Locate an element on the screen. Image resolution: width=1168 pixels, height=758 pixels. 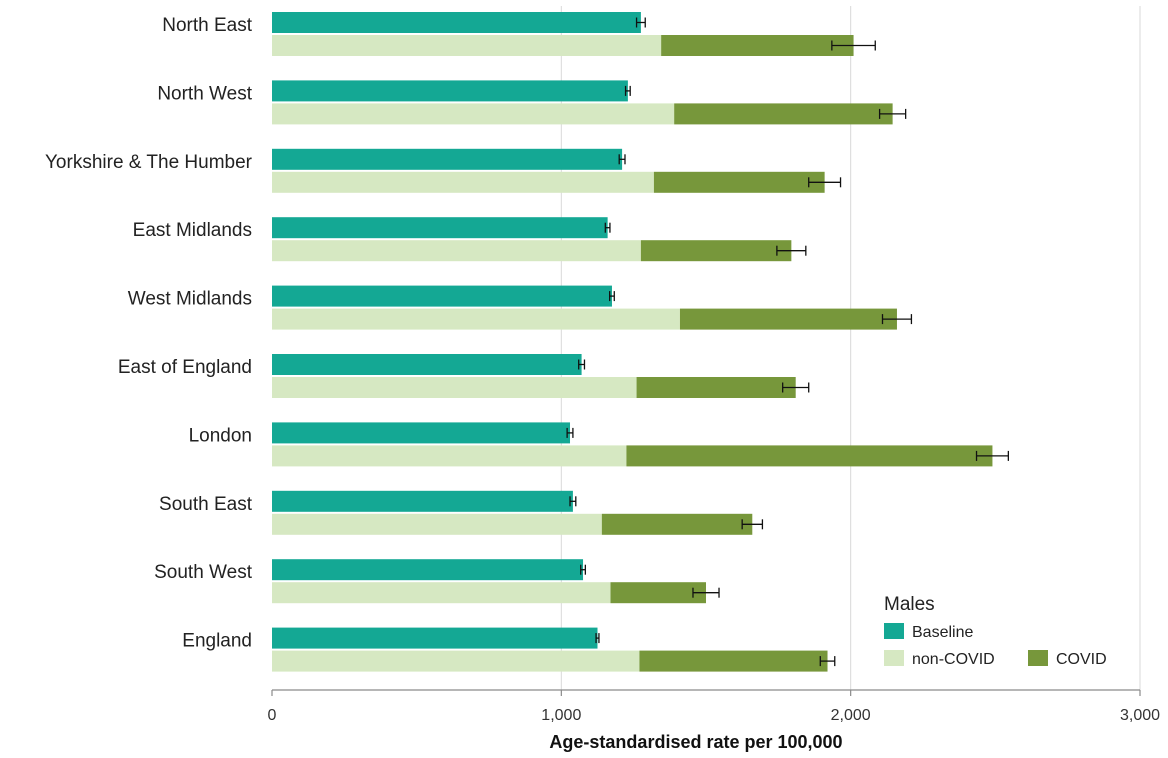
error-bar-baseline-east-midlands is located at coordinates (607, 227).